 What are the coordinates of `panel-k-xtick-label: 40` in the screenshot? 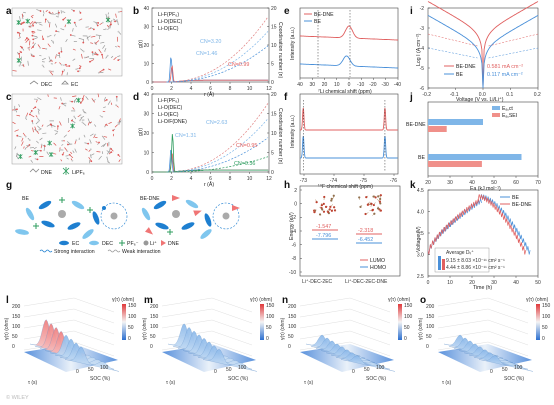 It's located at (516, 283).